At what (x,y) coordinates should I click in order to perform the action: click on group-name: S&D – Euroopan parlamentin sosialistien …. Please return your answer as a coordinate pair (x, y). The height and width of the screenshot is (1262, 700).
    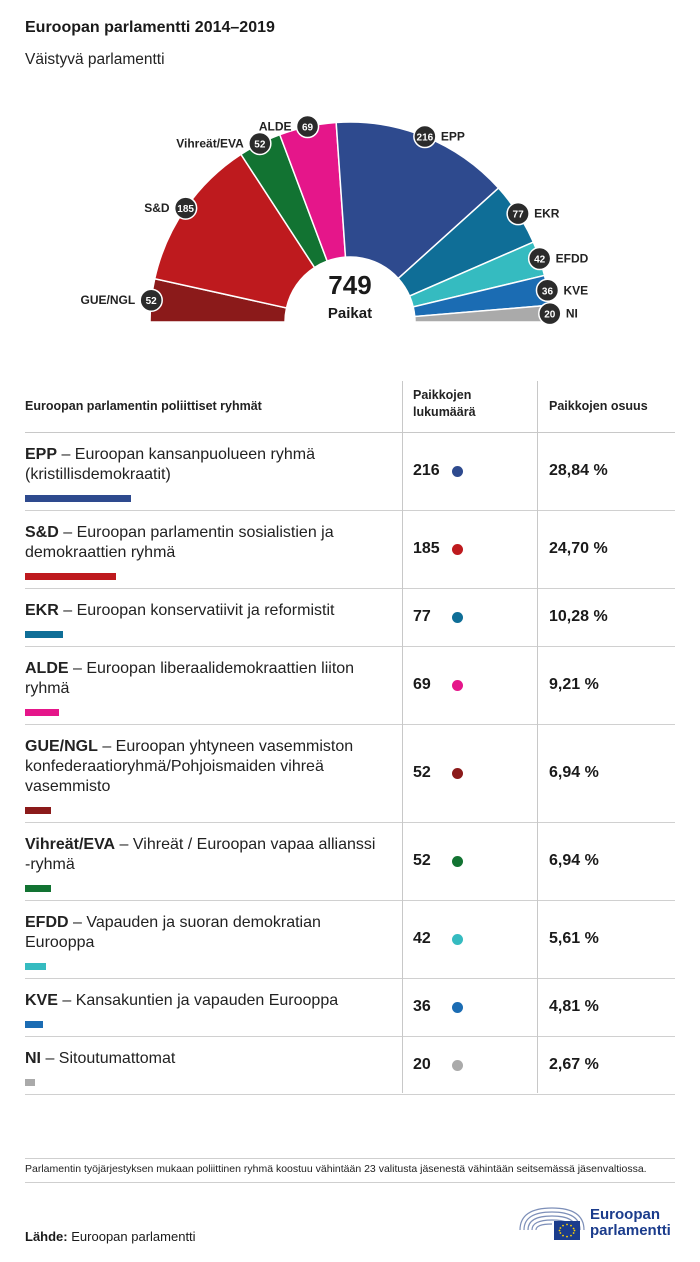
    Looking at the image, I should click on (202, 543).